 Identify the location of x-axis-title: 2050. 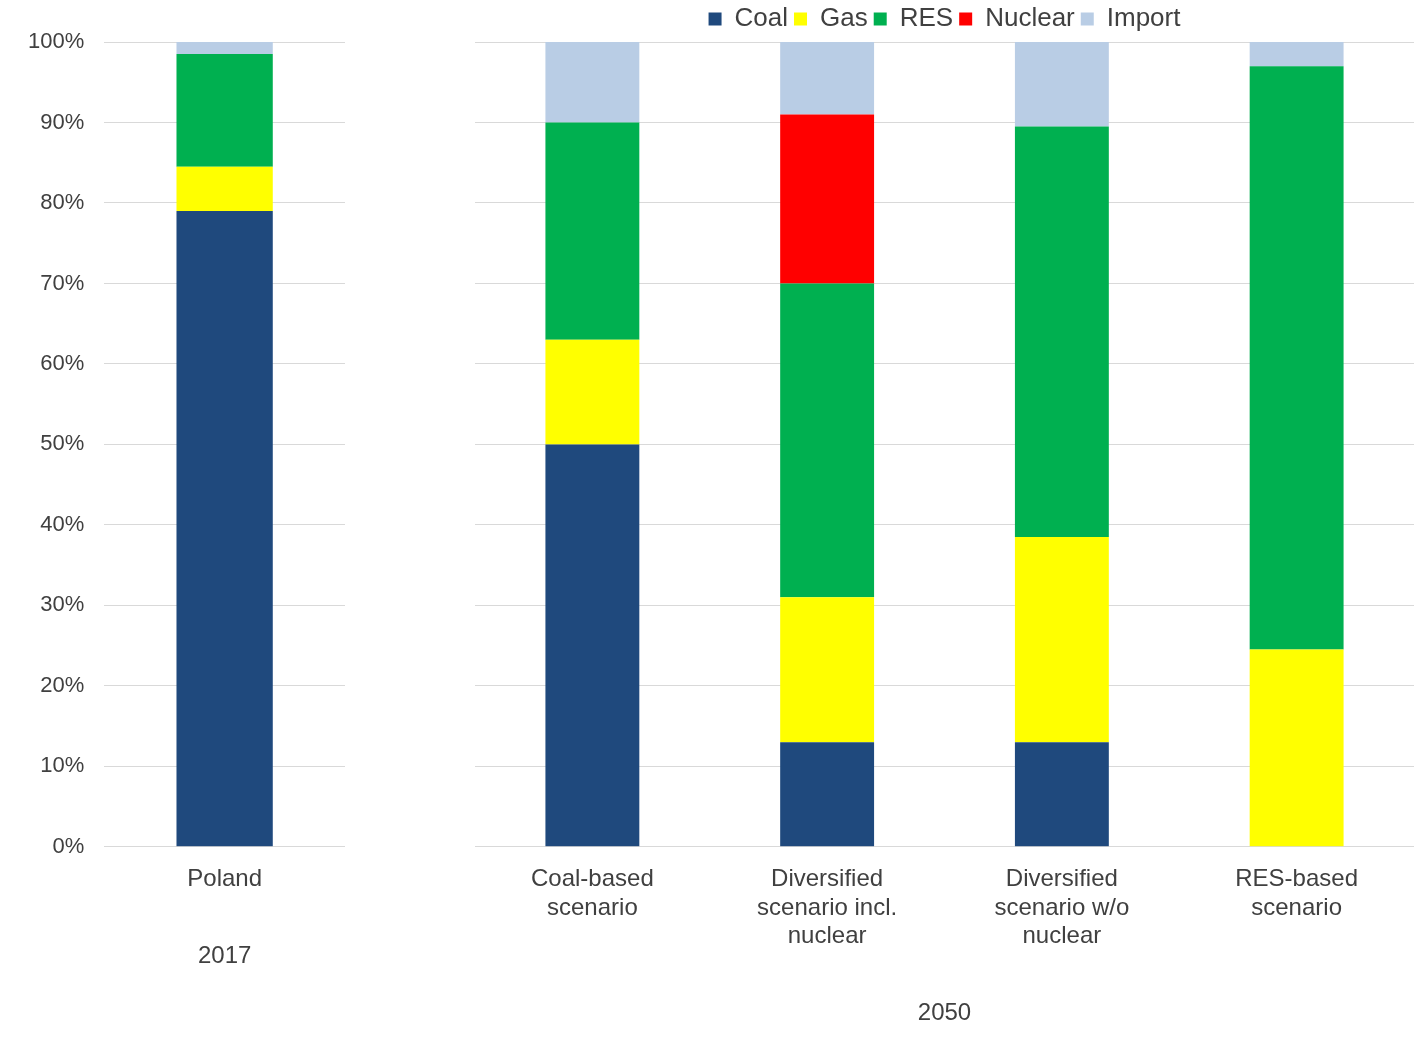
(944, 1012).